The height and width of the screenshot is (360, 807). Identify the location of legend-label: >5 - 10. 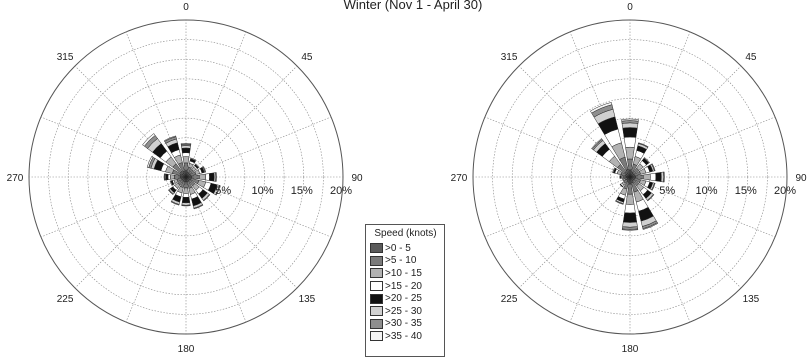
(401, 261).